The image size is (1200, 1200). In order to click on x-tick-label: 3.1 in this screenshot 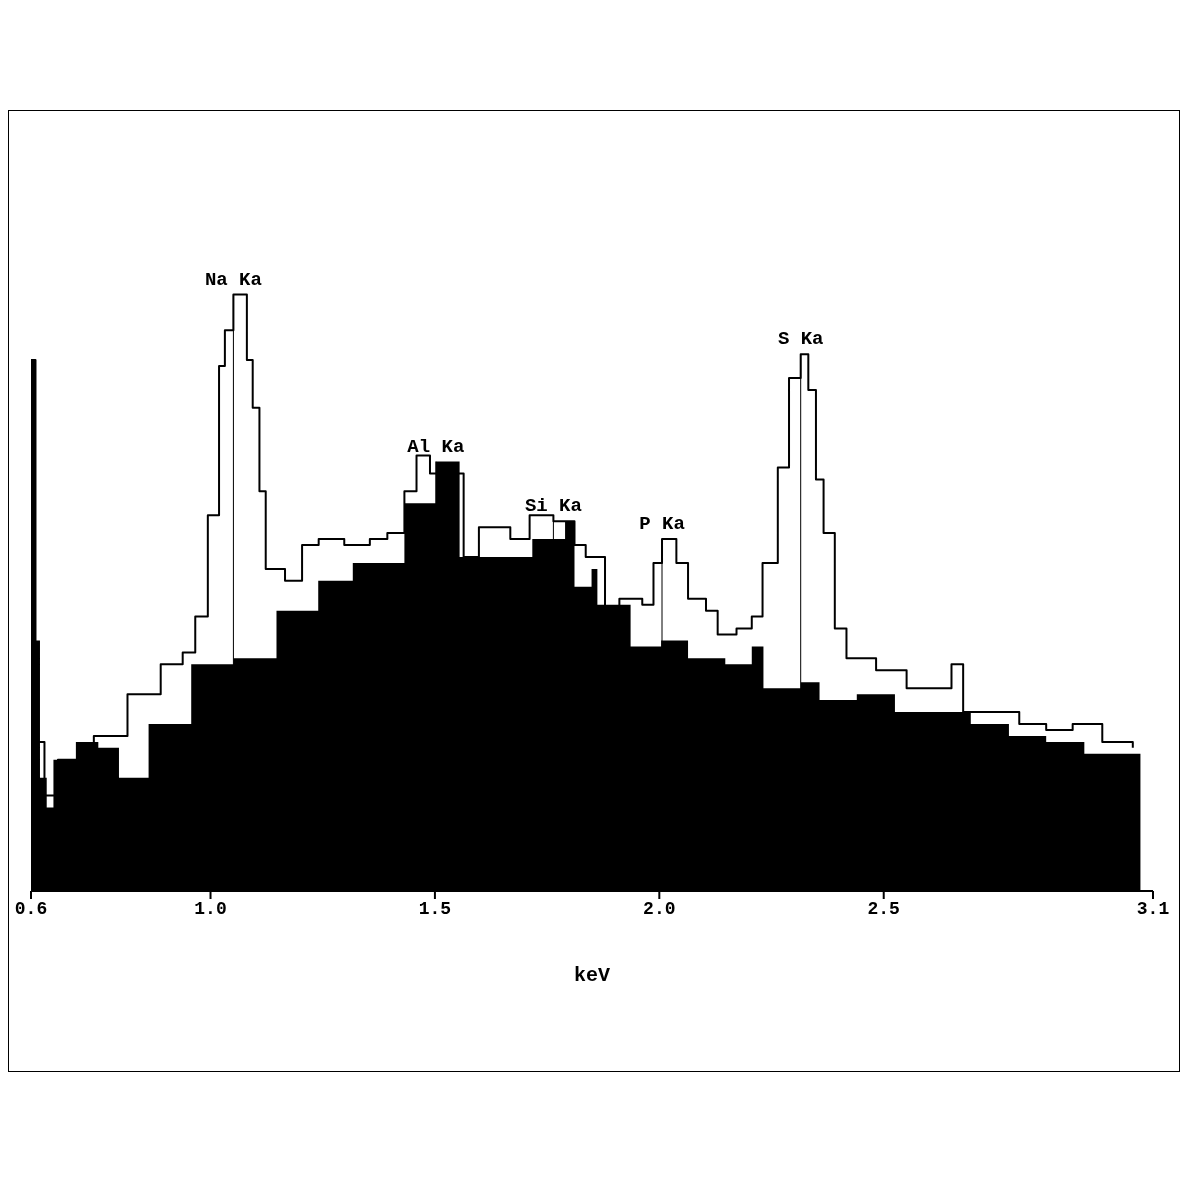, I will do `click(1153, 908)`.